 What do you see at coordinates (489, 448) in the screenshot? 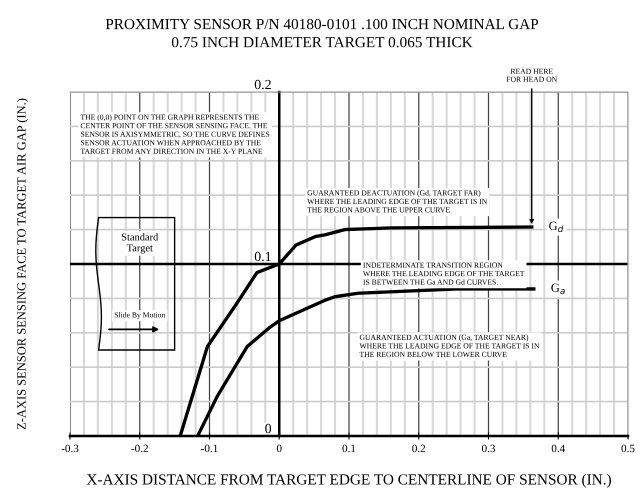
I see `x-tick-label: 0.3` at bounding box center [489, 448].